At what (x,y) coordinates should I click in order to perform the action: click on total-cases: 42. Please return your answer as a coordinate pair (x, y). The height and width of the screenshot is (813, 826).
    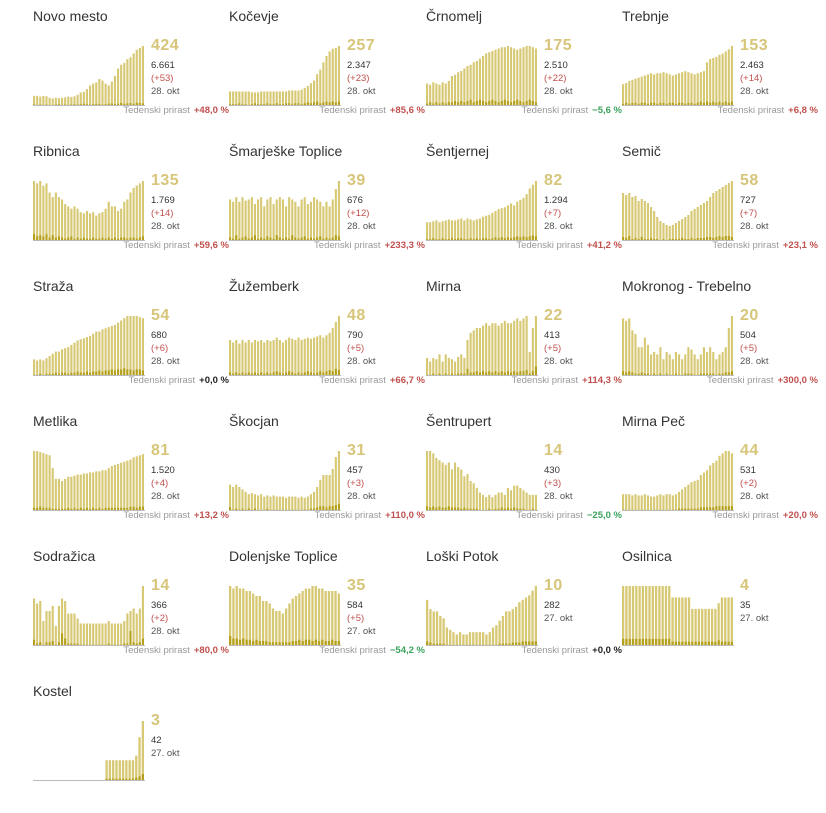
    Looking at the image, I should click on (156, 740).